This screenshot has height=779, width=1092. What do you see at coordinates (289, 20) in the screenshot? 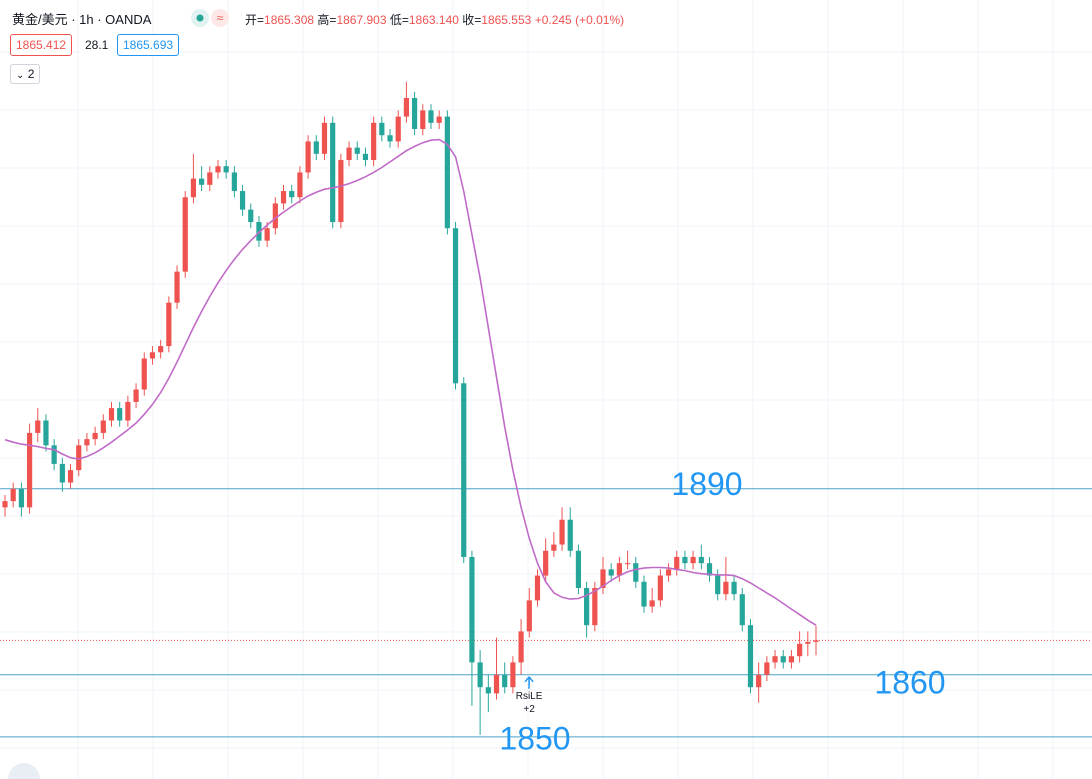
I see `ohlc-value: 1865.308` at bounding box center [289, 20].